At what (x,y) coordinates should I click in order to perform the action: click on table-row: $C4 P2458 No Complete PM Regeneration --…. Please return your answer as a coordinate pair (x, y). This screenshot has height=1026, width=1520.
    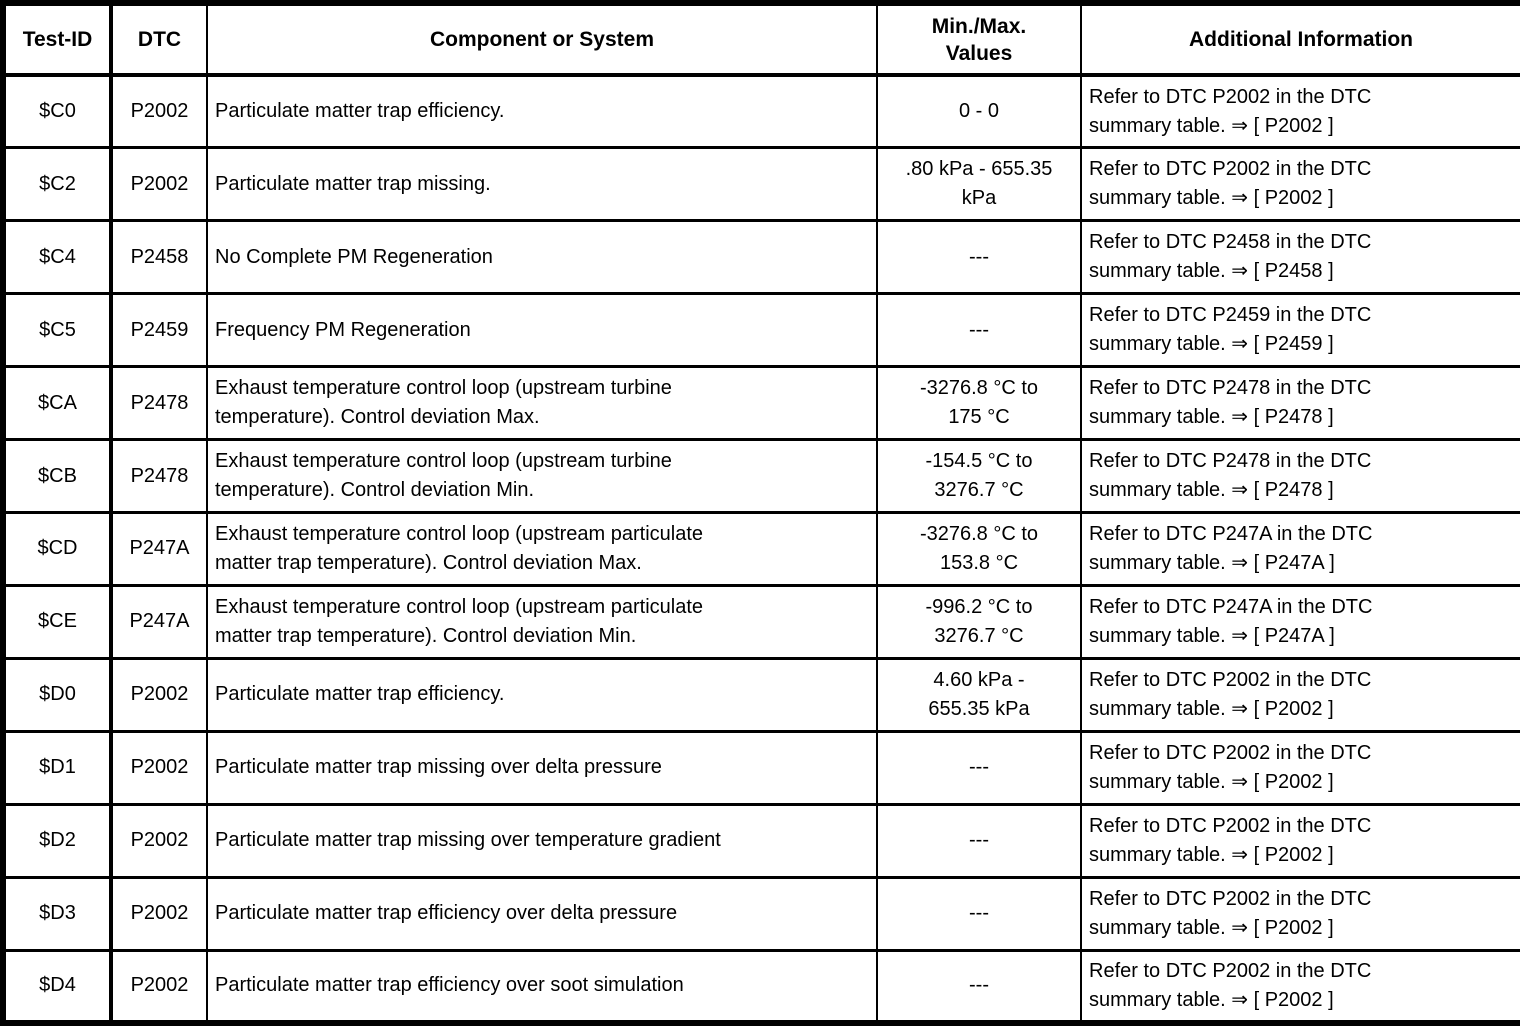
    Looking at the image, I should click on (761, 257).